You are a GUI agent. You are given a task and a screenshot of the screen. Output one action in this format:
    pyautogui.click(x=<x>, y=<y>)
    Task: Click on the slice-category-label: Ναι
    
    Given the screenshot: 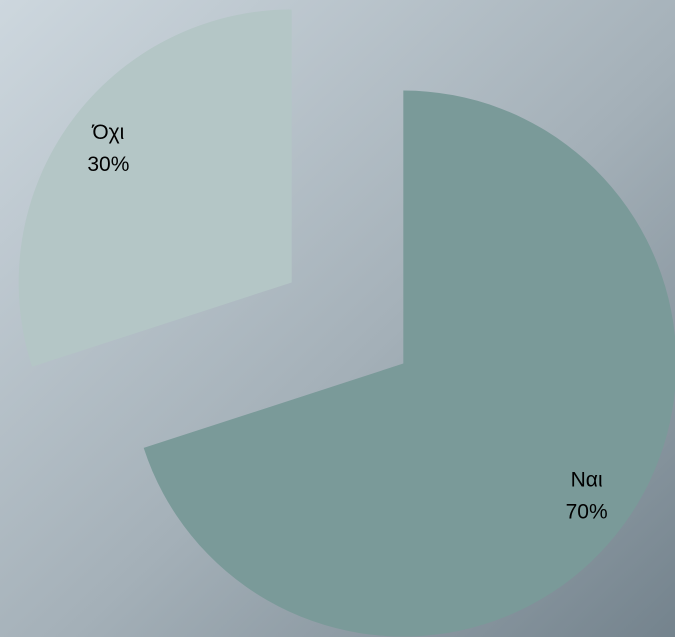 What is the action you would take?
    pyautogui.click(x=587, y=479)
    